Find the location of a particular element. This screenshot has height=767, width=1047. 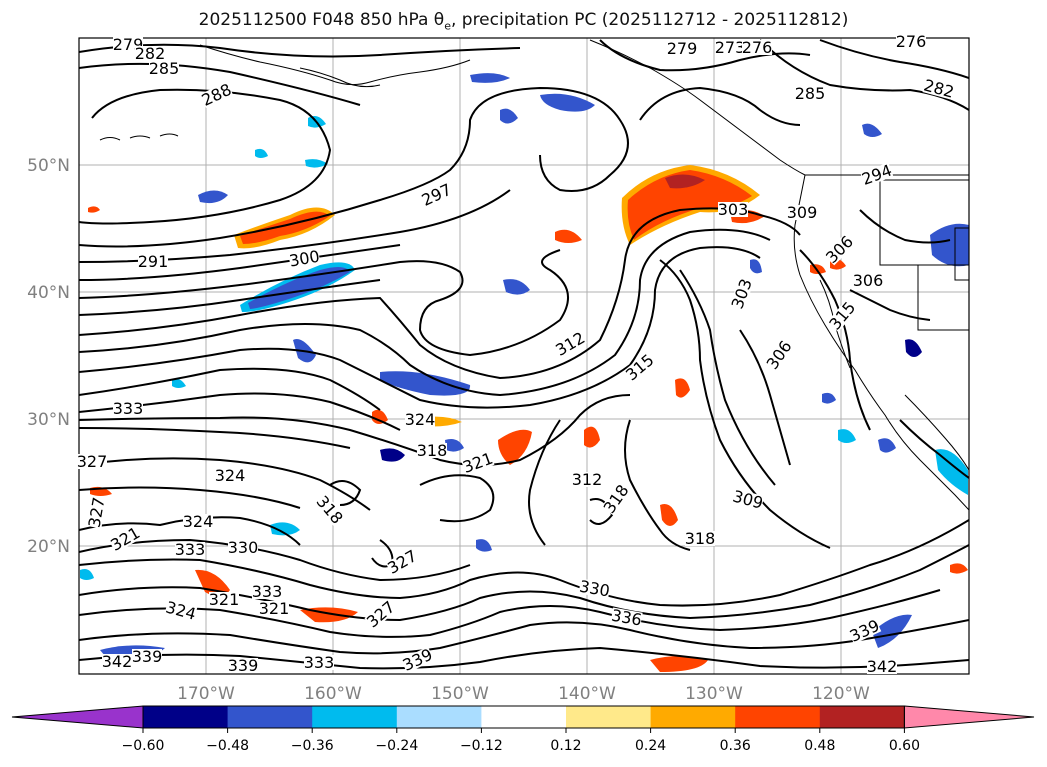

colorbar-tick-label: 0.36 is located at coordinates (735, 746).